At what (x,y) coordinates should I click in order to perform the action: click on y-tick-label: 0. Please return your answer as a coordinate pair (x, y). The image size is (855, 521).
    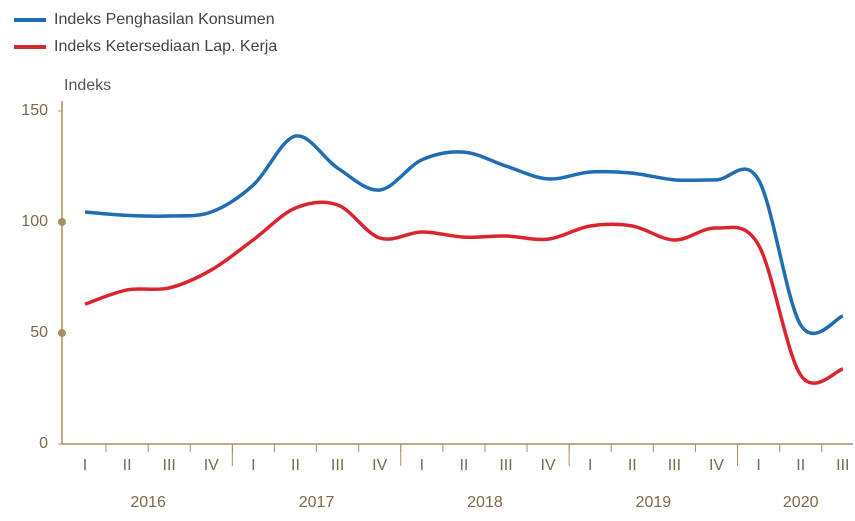
    Looking at the image, I should click on (43, 443).